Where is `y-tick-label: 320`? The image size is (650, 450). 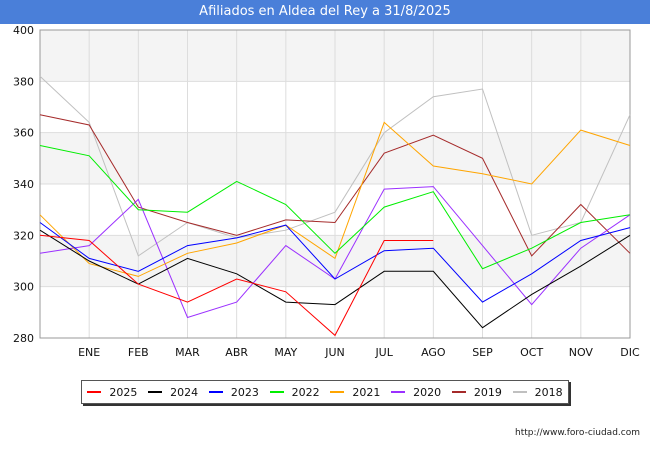
y-tick-label: 320 is located at coordinates (23, 235).